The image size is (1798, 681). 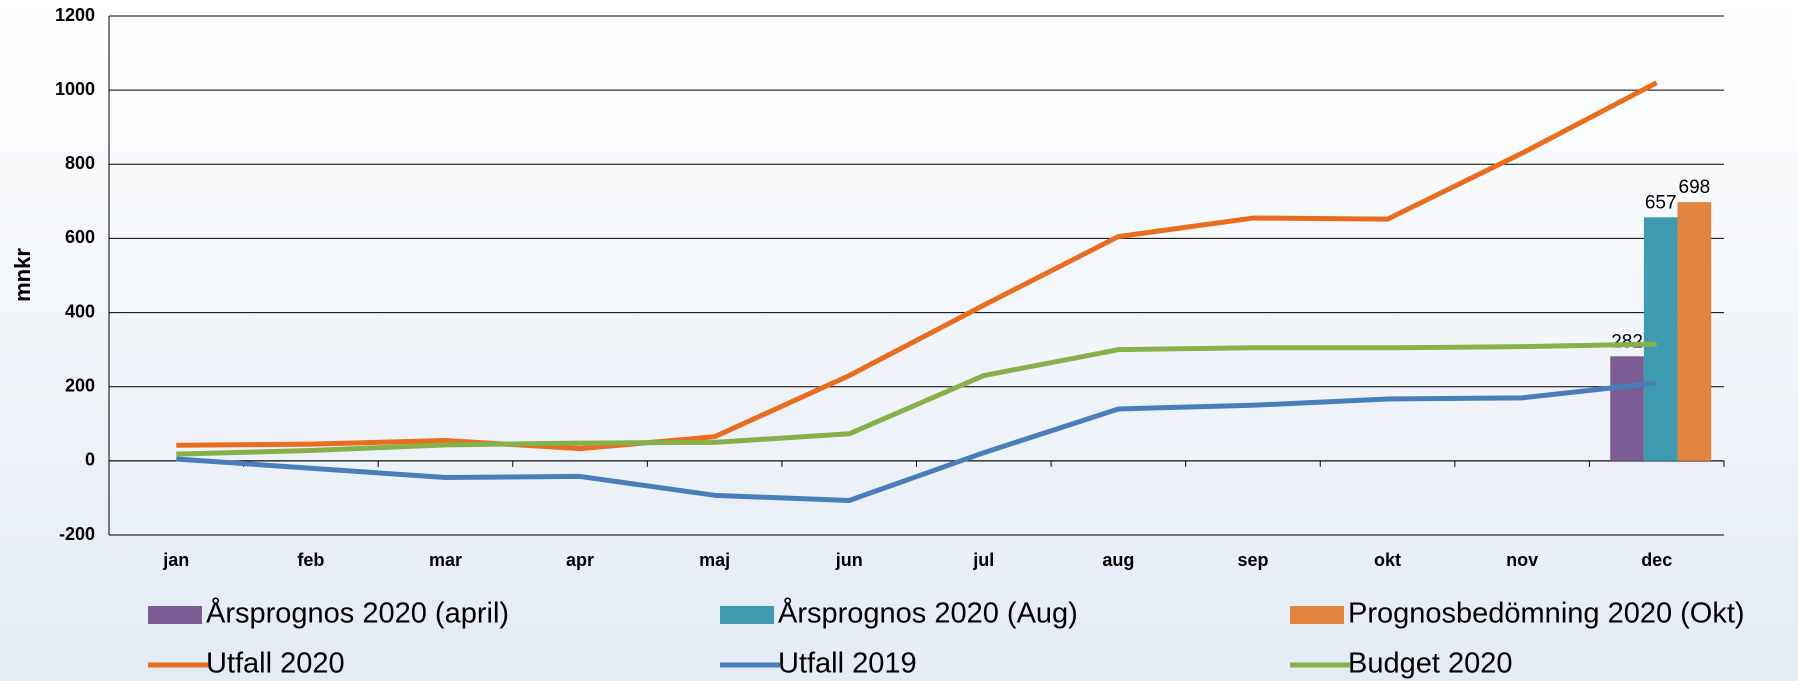 I want to click on data-label: 698, so click(x=1695, y=187).